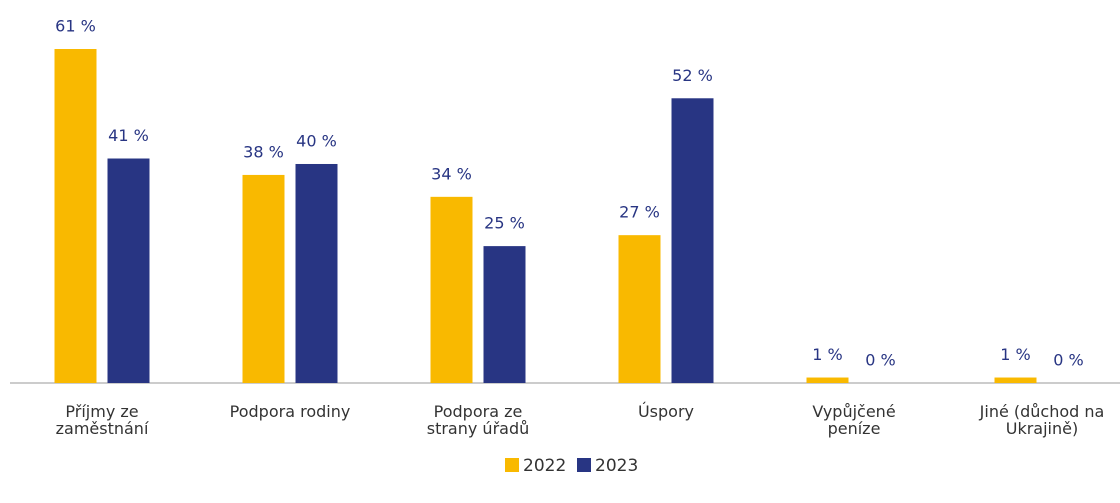 The height and width of the screenshot is (503, 1120). What do you see at coordinates (263, 151) in the screenshot?
I see `value-label: 38 %` at bounding box center [263, 151].